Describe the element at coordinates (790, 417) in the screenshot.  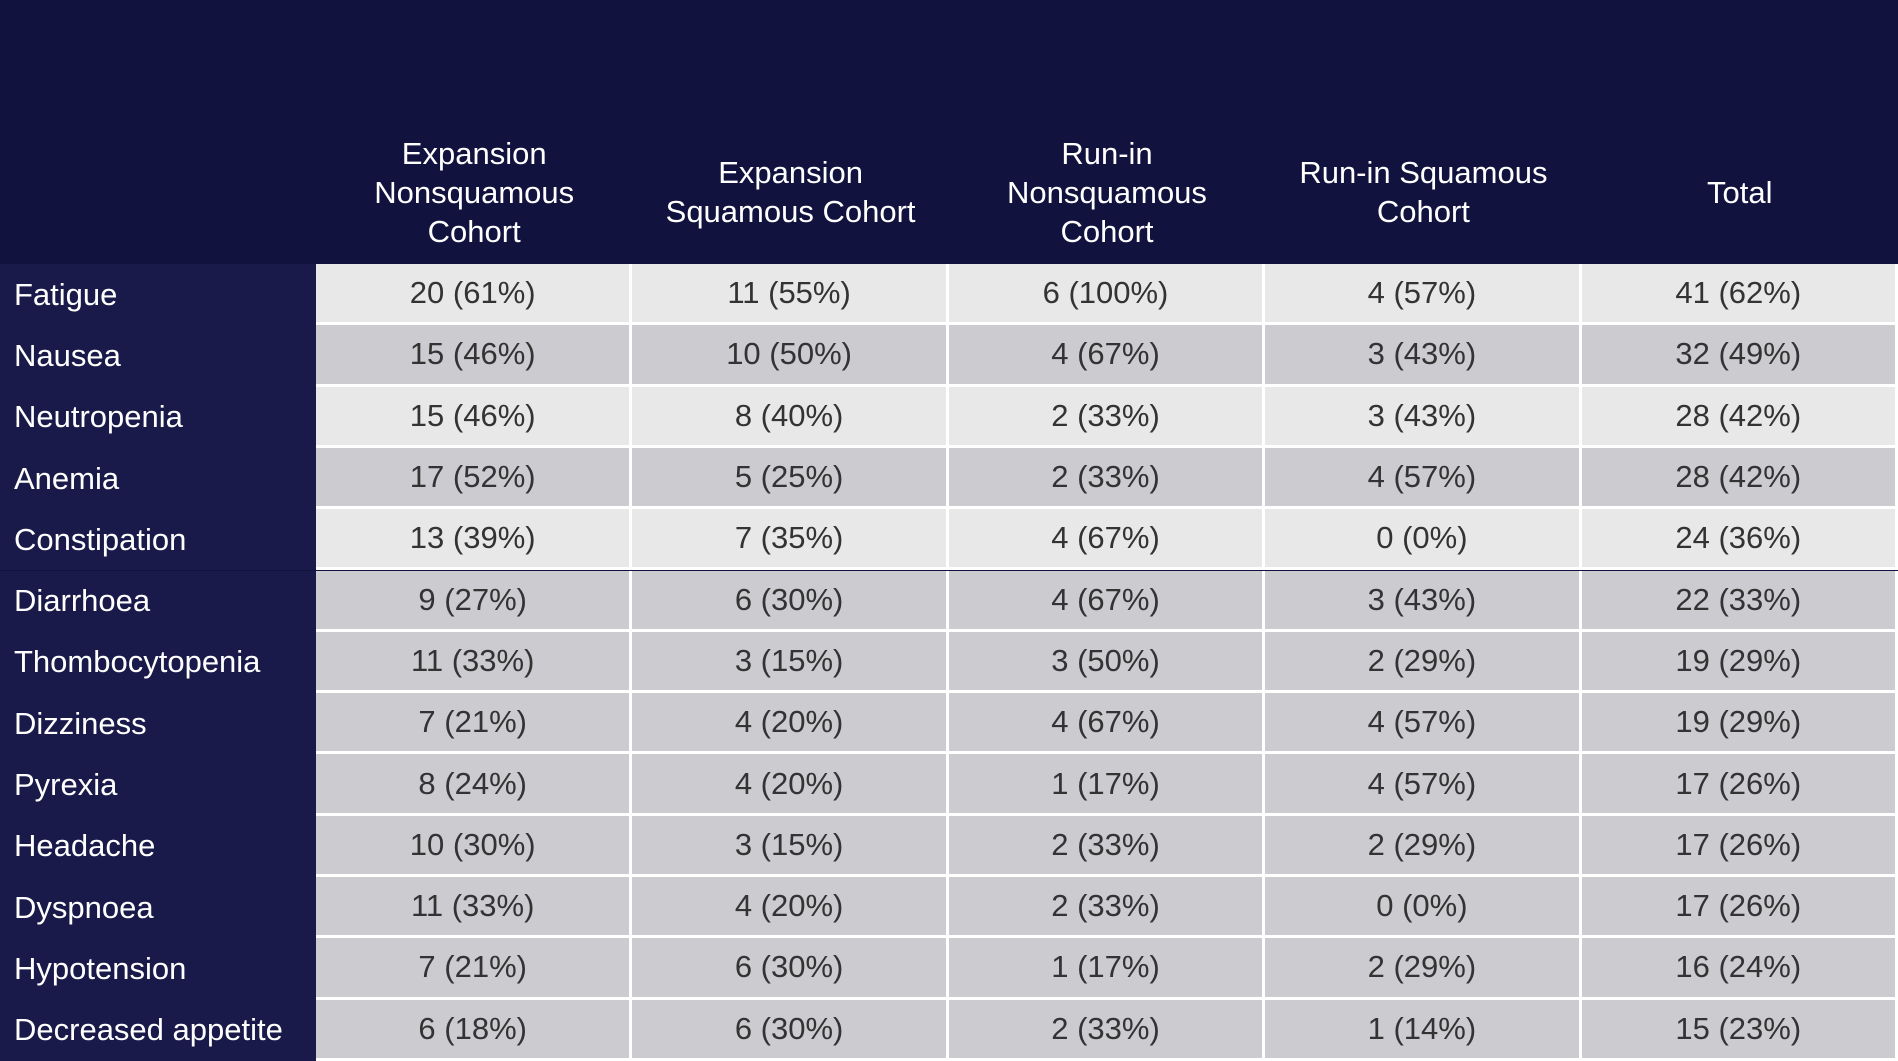
I see `data-cell: 8 (40%)` at that location.